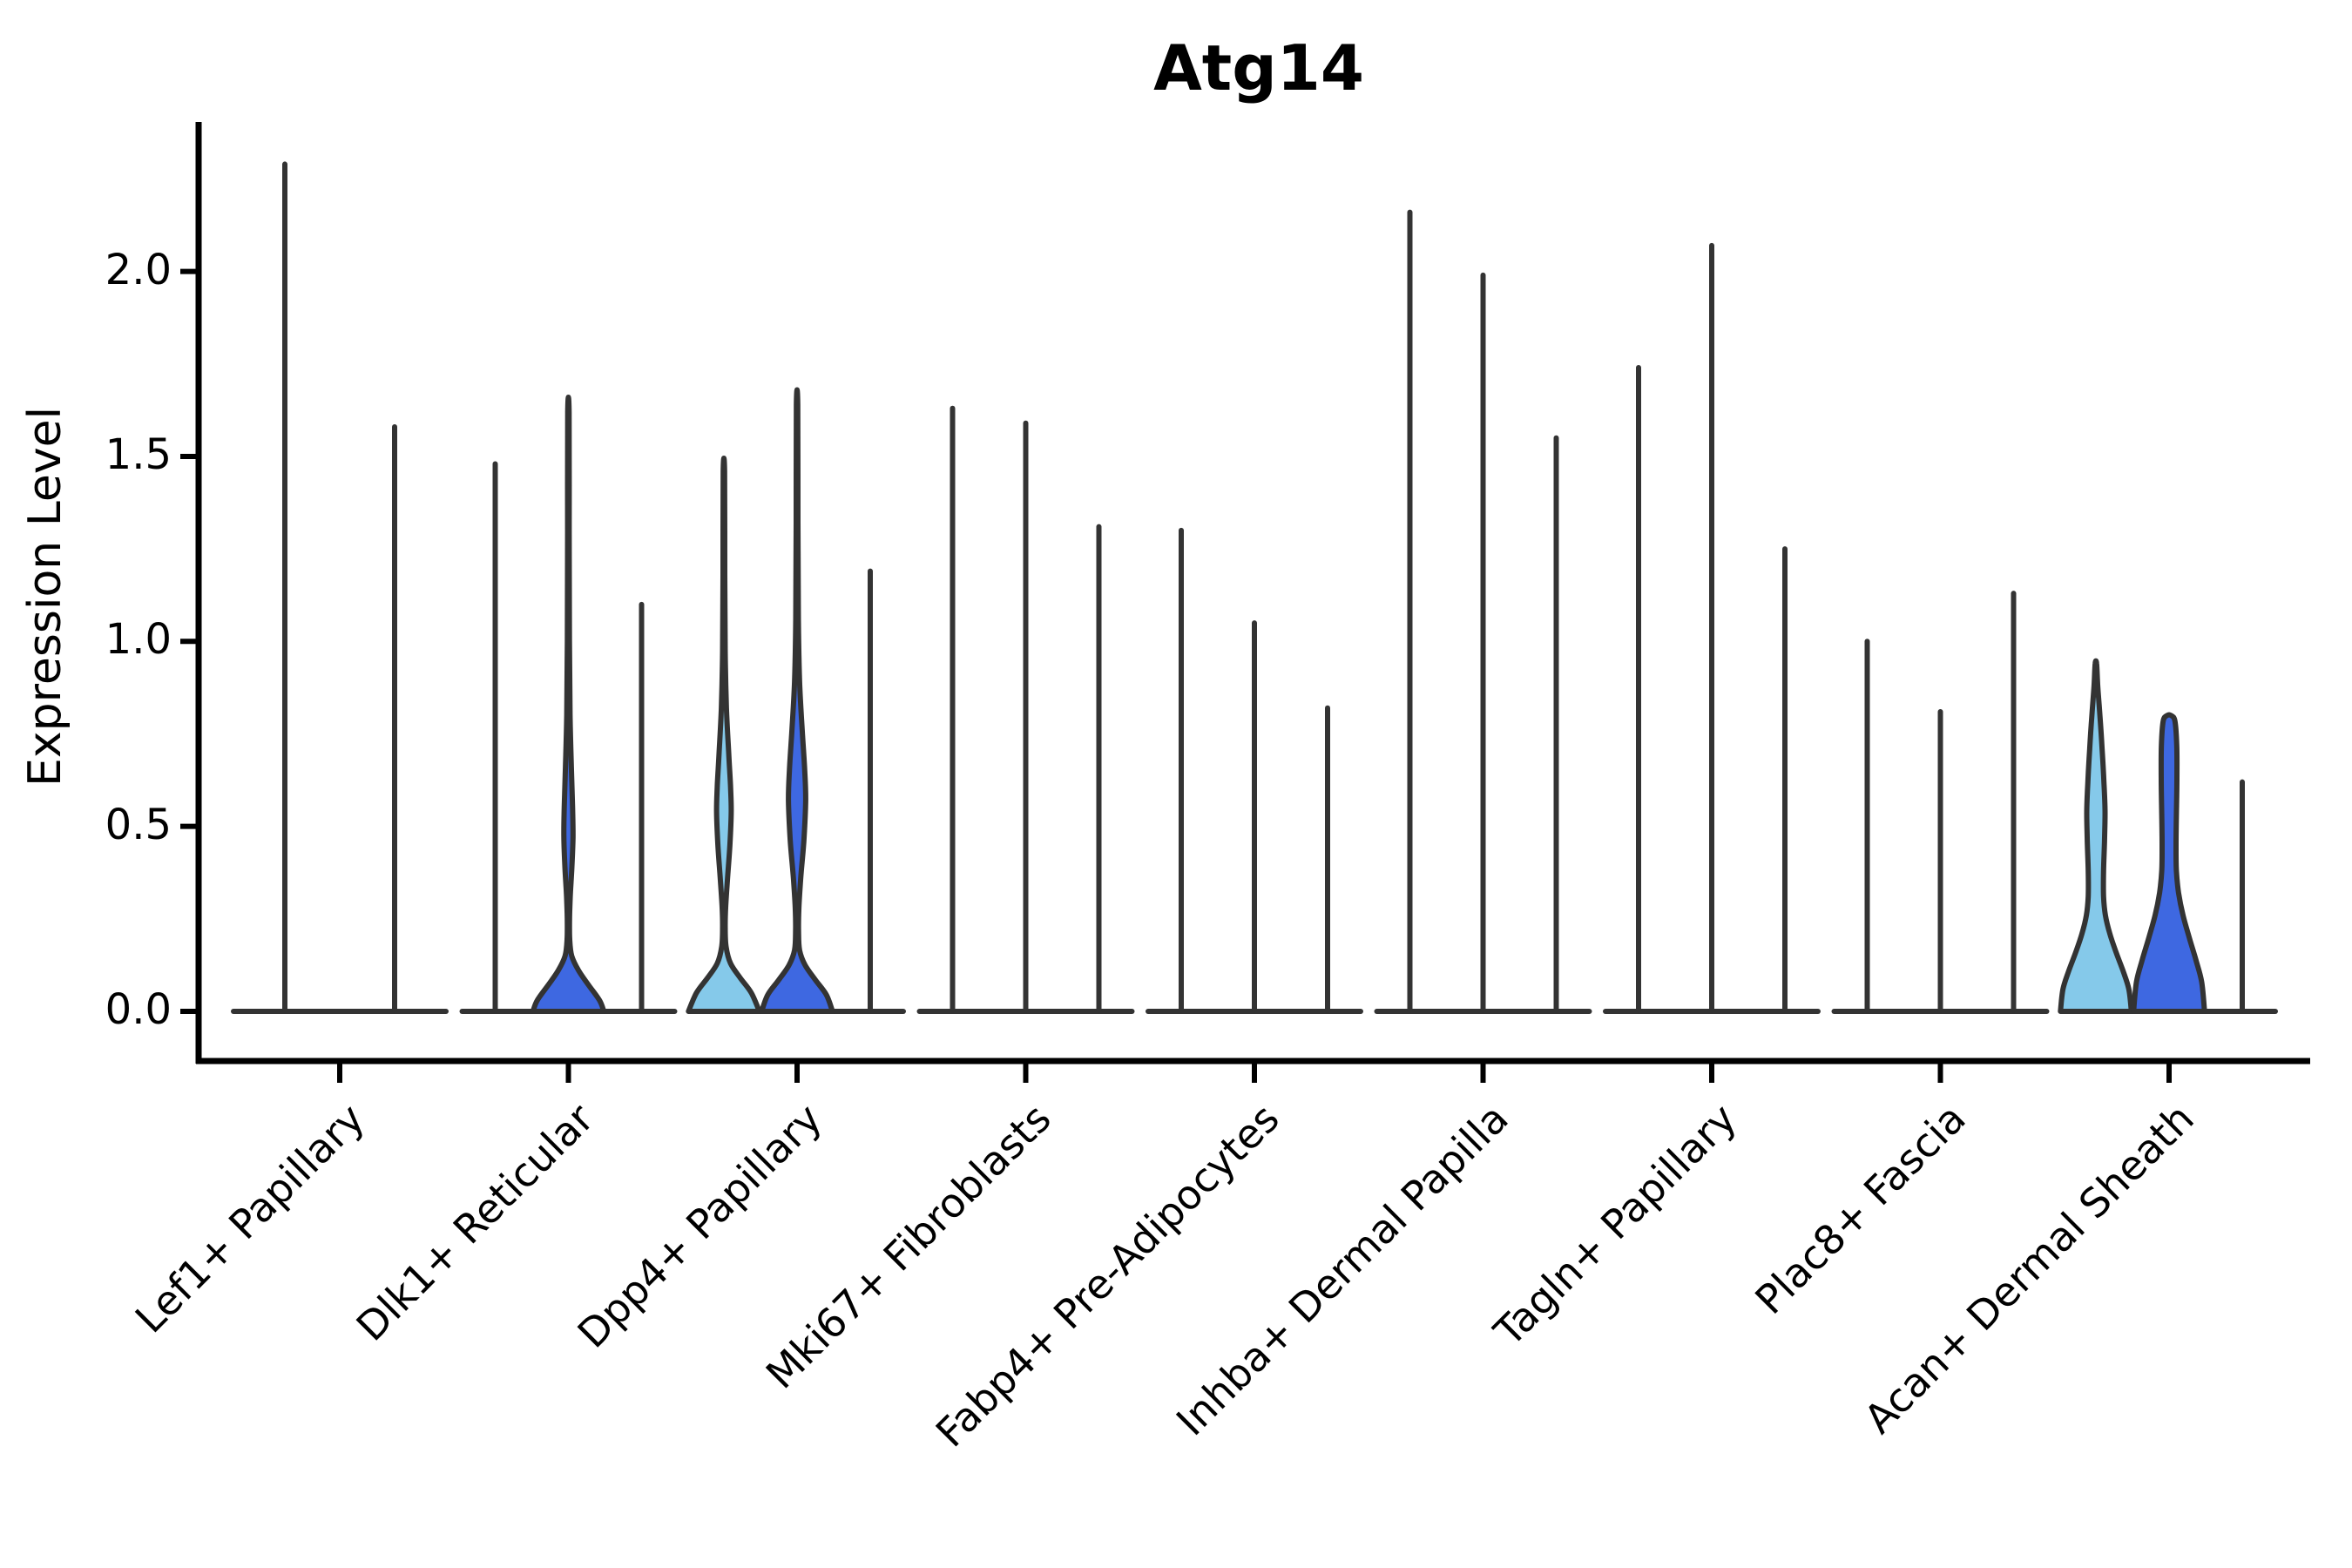 Image resolution: width=2352 pixels, height=1568 pixels. I want to click on y-axis-label: Expression Level, so click(45, 596).